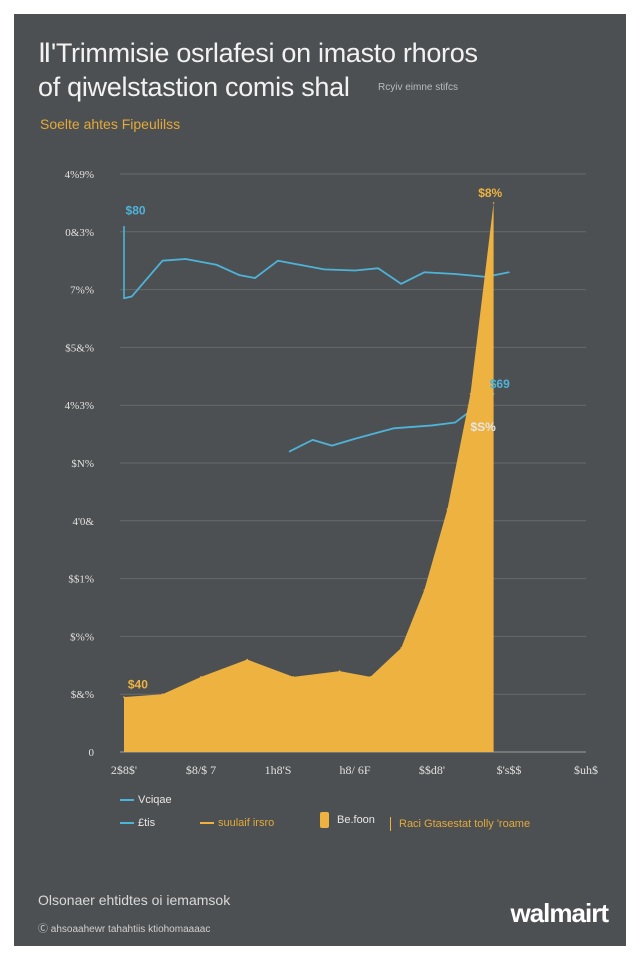 The image size is (640, 960). I want to click on y-tick-label-4: 4'0&, so click(83, 522).